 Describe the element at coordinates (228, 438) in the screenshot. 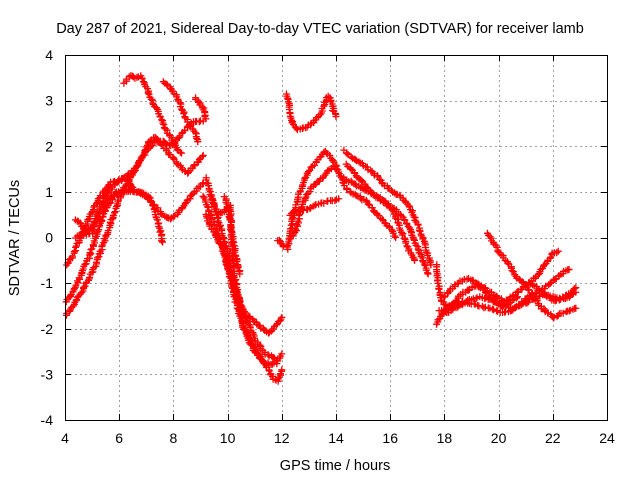

I see `x-tick-label: 10` at that location.